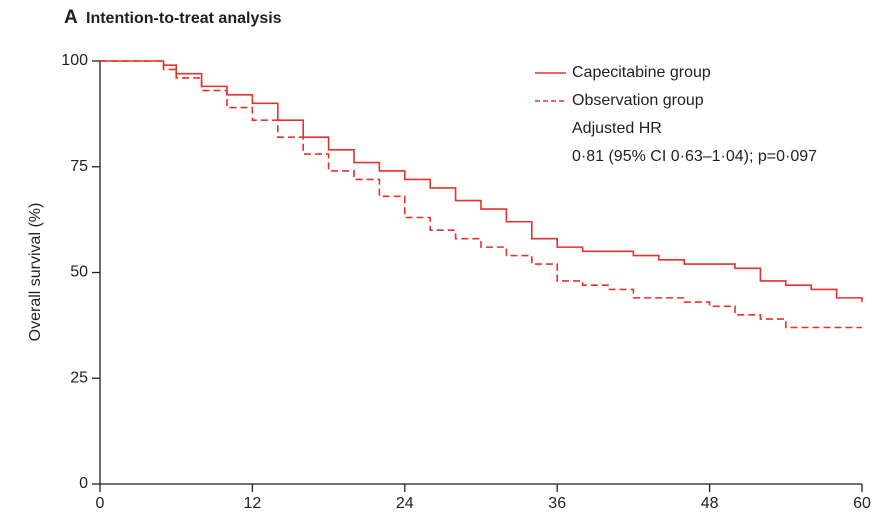 The width and height of the screenshot is (876, 519). Describe the element at coordinates (79, 166) in the screenshot. I see `y-tick-label: 75` at that location.